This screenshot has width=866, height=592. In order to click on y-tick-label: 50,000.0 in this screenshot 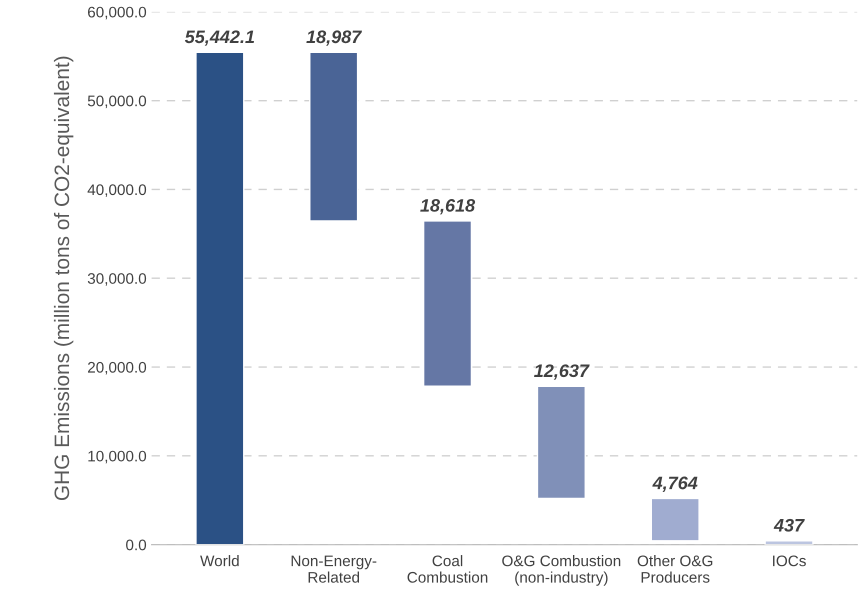, I will do `click(117, 102)`.